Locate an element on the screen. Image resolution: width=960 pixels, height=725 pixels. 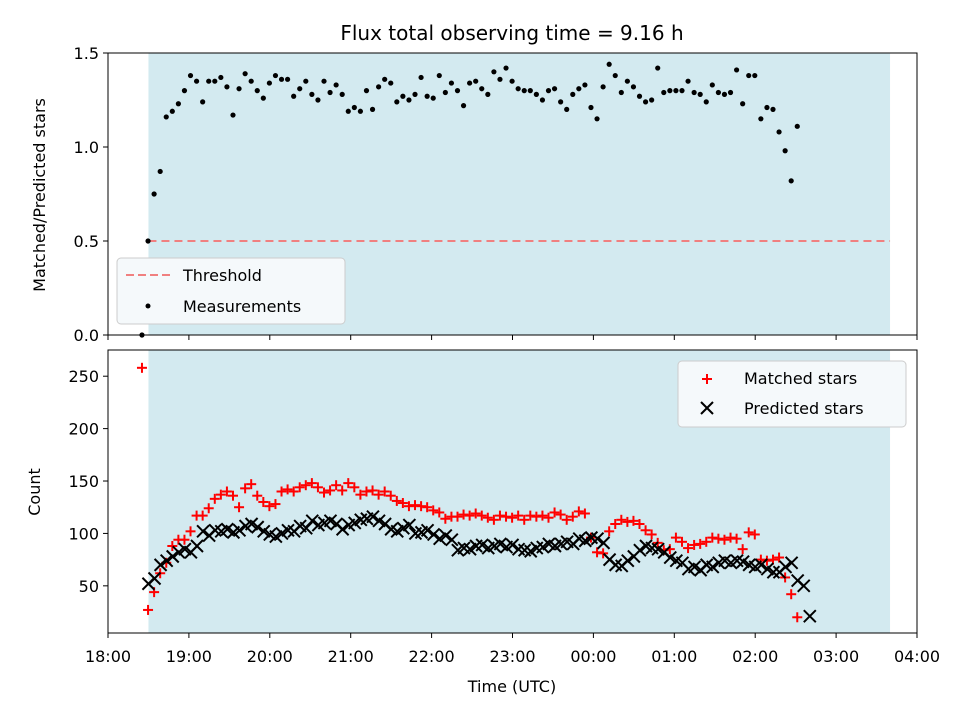
bottom-legend-box is located at coordinates (792, 394).